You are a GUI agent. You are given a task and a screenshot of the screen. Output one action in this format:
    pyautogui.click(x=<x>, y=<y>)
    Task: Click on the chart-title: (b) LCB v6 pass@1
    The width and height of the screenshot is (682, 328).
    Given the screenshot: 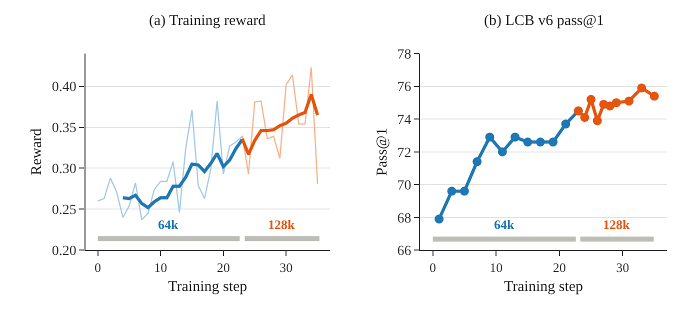 What is the action you would take?
    pyautogui.click(x=544, y=21)
    